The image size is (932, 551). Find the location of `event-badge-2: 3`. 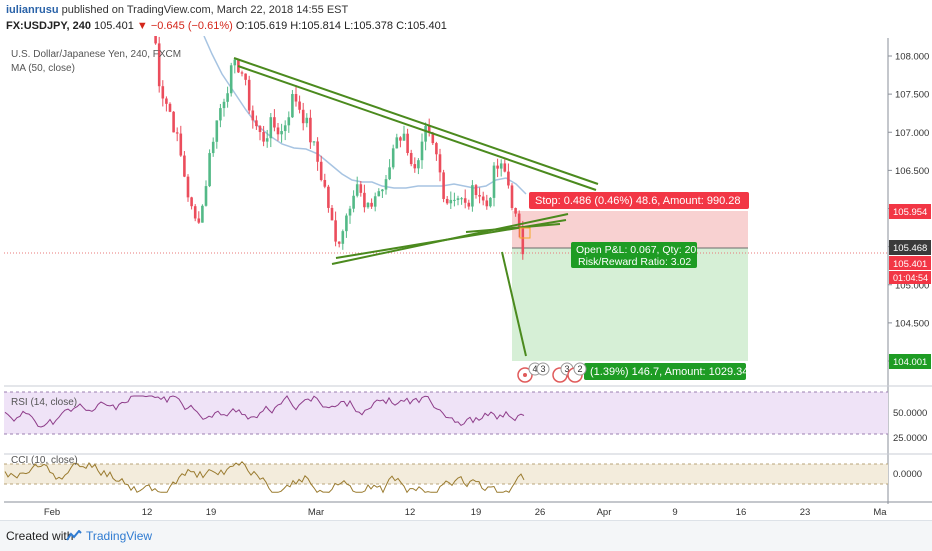

event-badge-2: 3 is located at coordinates (542, 369).